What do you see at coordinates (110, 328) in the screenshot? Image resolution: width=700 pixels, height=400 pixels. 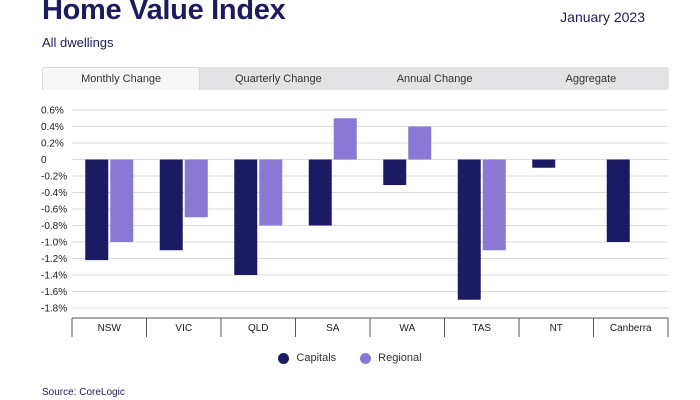 I see `x-tick-label: NSW` at bounding box center [110, 328].